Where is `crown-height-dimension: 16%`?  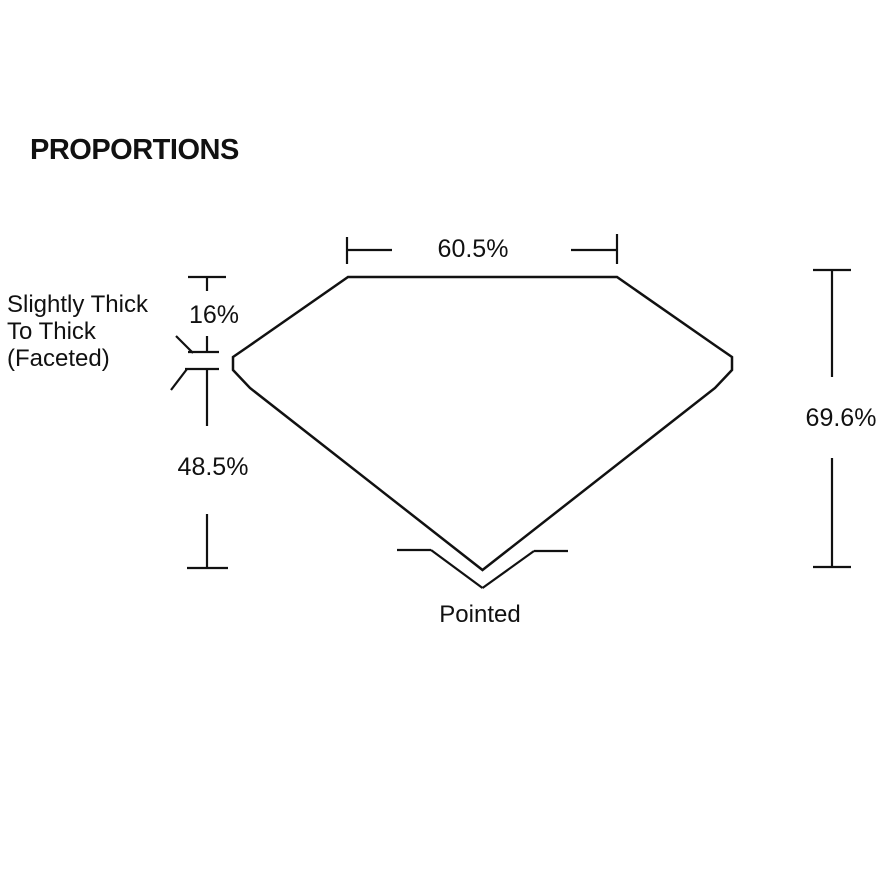 crown-height-dimension: 16% is located at coordinates (213, 313).